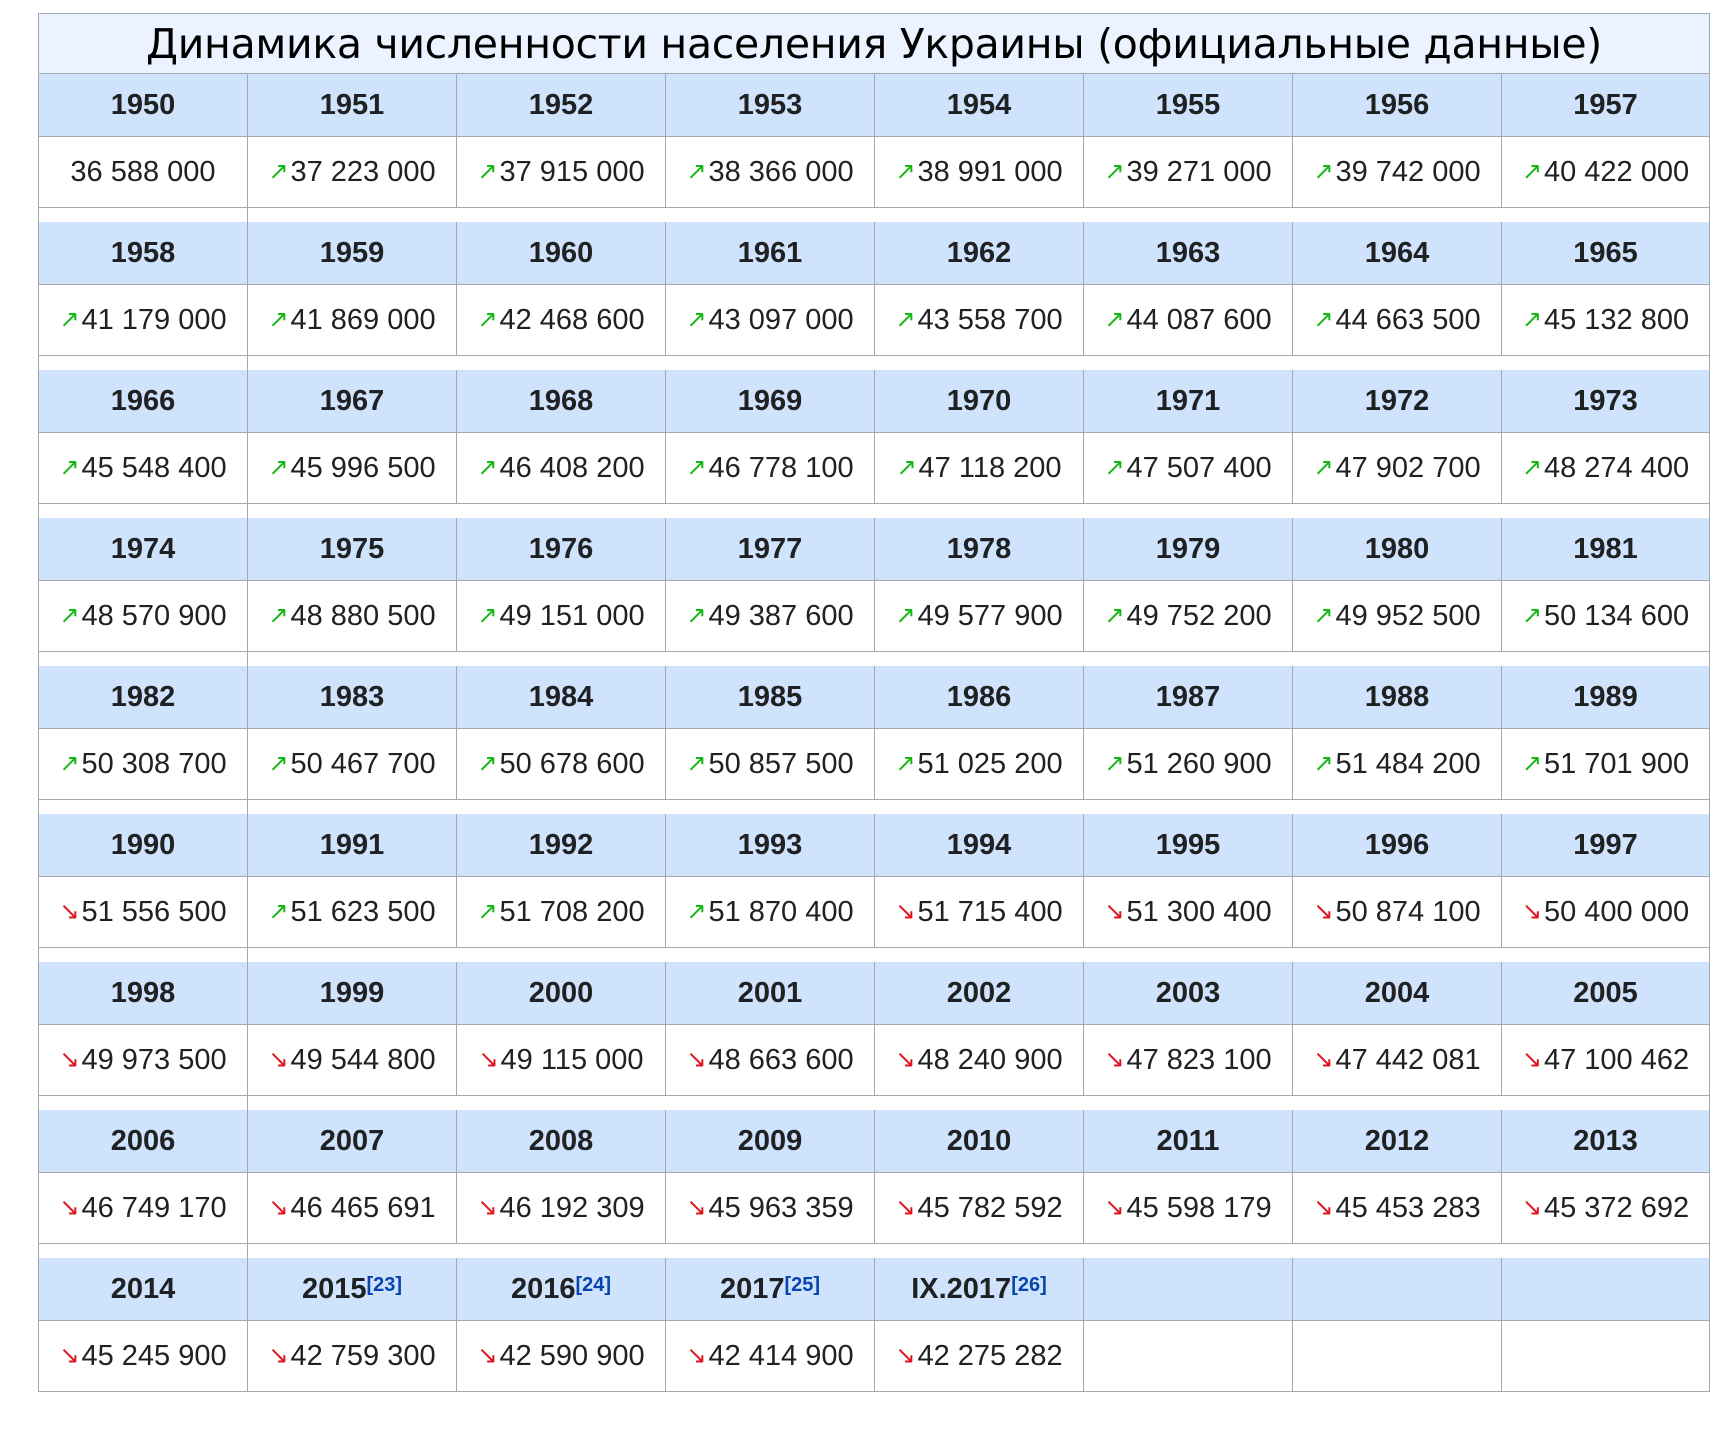 This screenshot has width=1734, height=1435. What do you see at coordinates (1199, 1207) in the screenshot?
I see `population-value: 45 598 179` at bounding box center [1199, 1207].